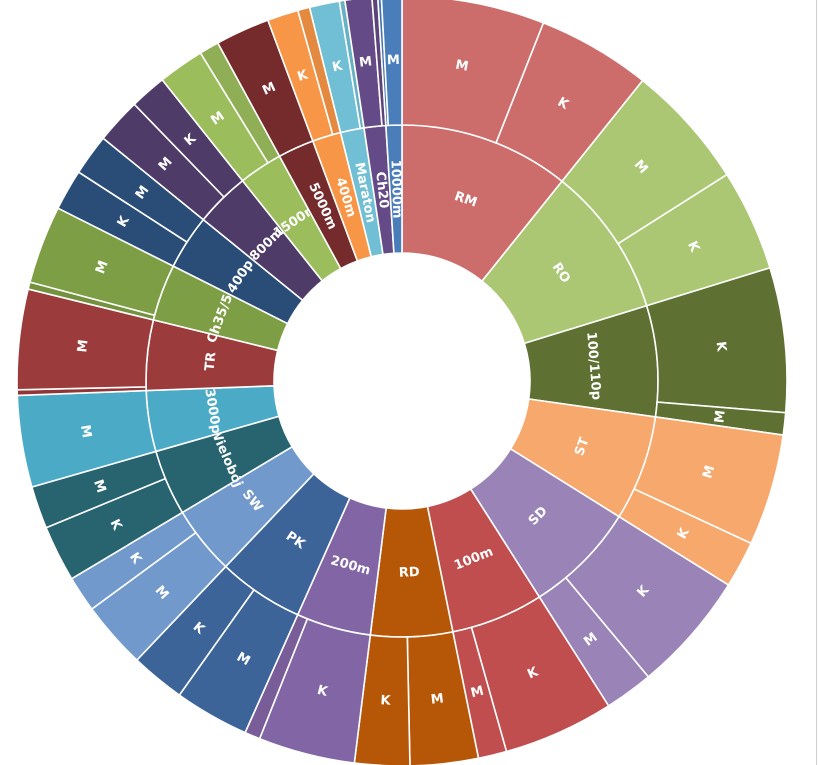  What do you see at coordinates (381, 190) in the screenshot?
I see `inner-label-ch20: Ch20` at bounding box center [381, 190].